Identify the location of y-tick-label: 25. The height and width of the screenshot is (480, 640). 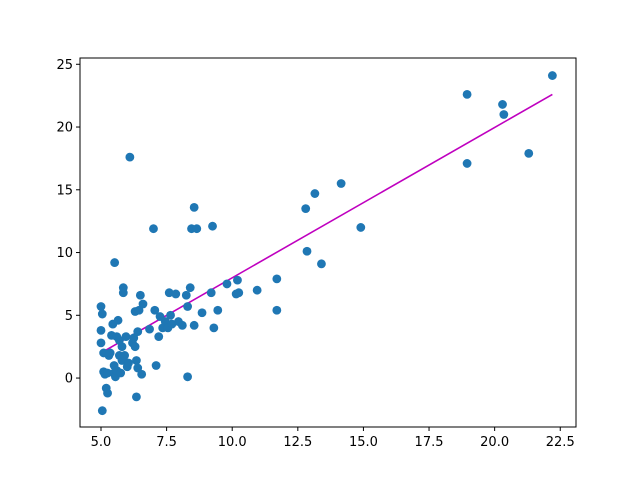
(64, 65).